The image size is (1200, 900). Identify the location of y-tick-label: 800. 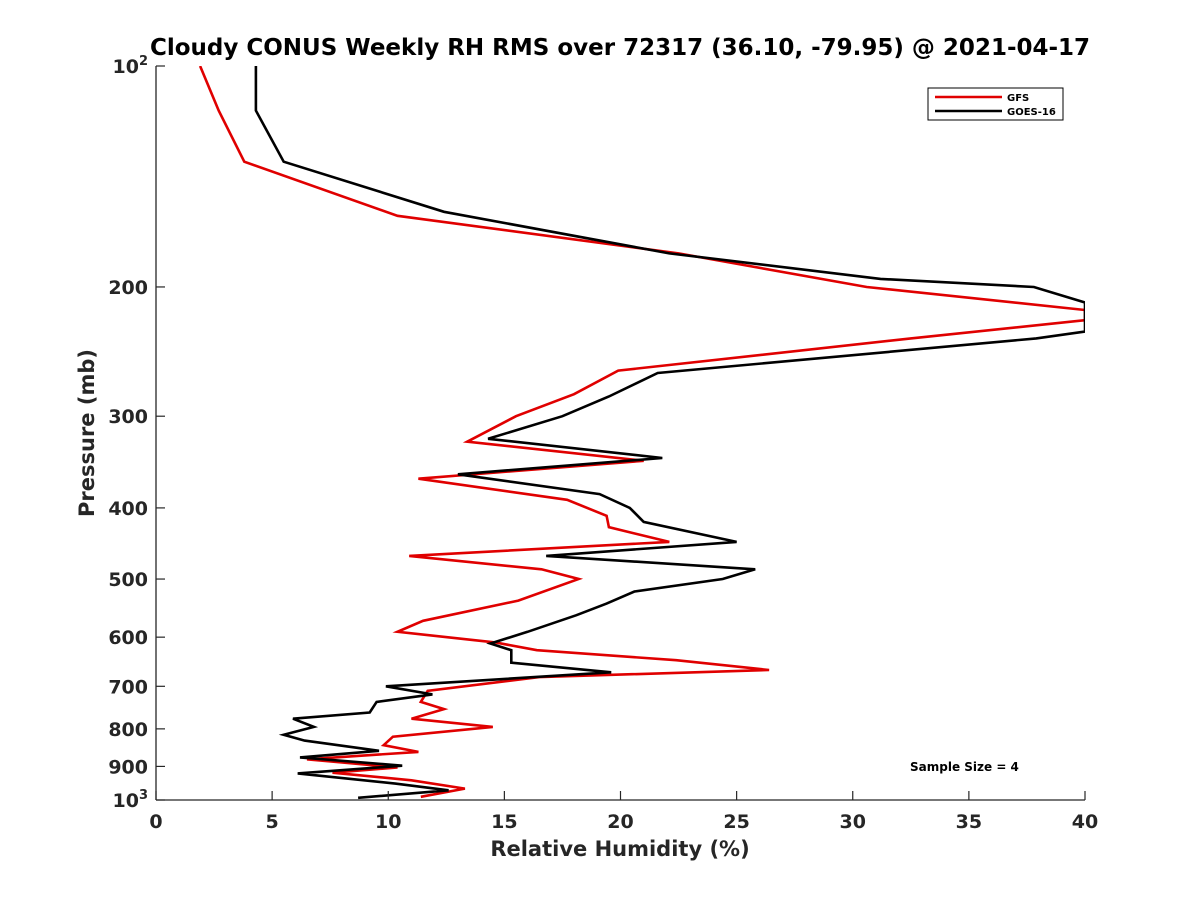
(128, 730).